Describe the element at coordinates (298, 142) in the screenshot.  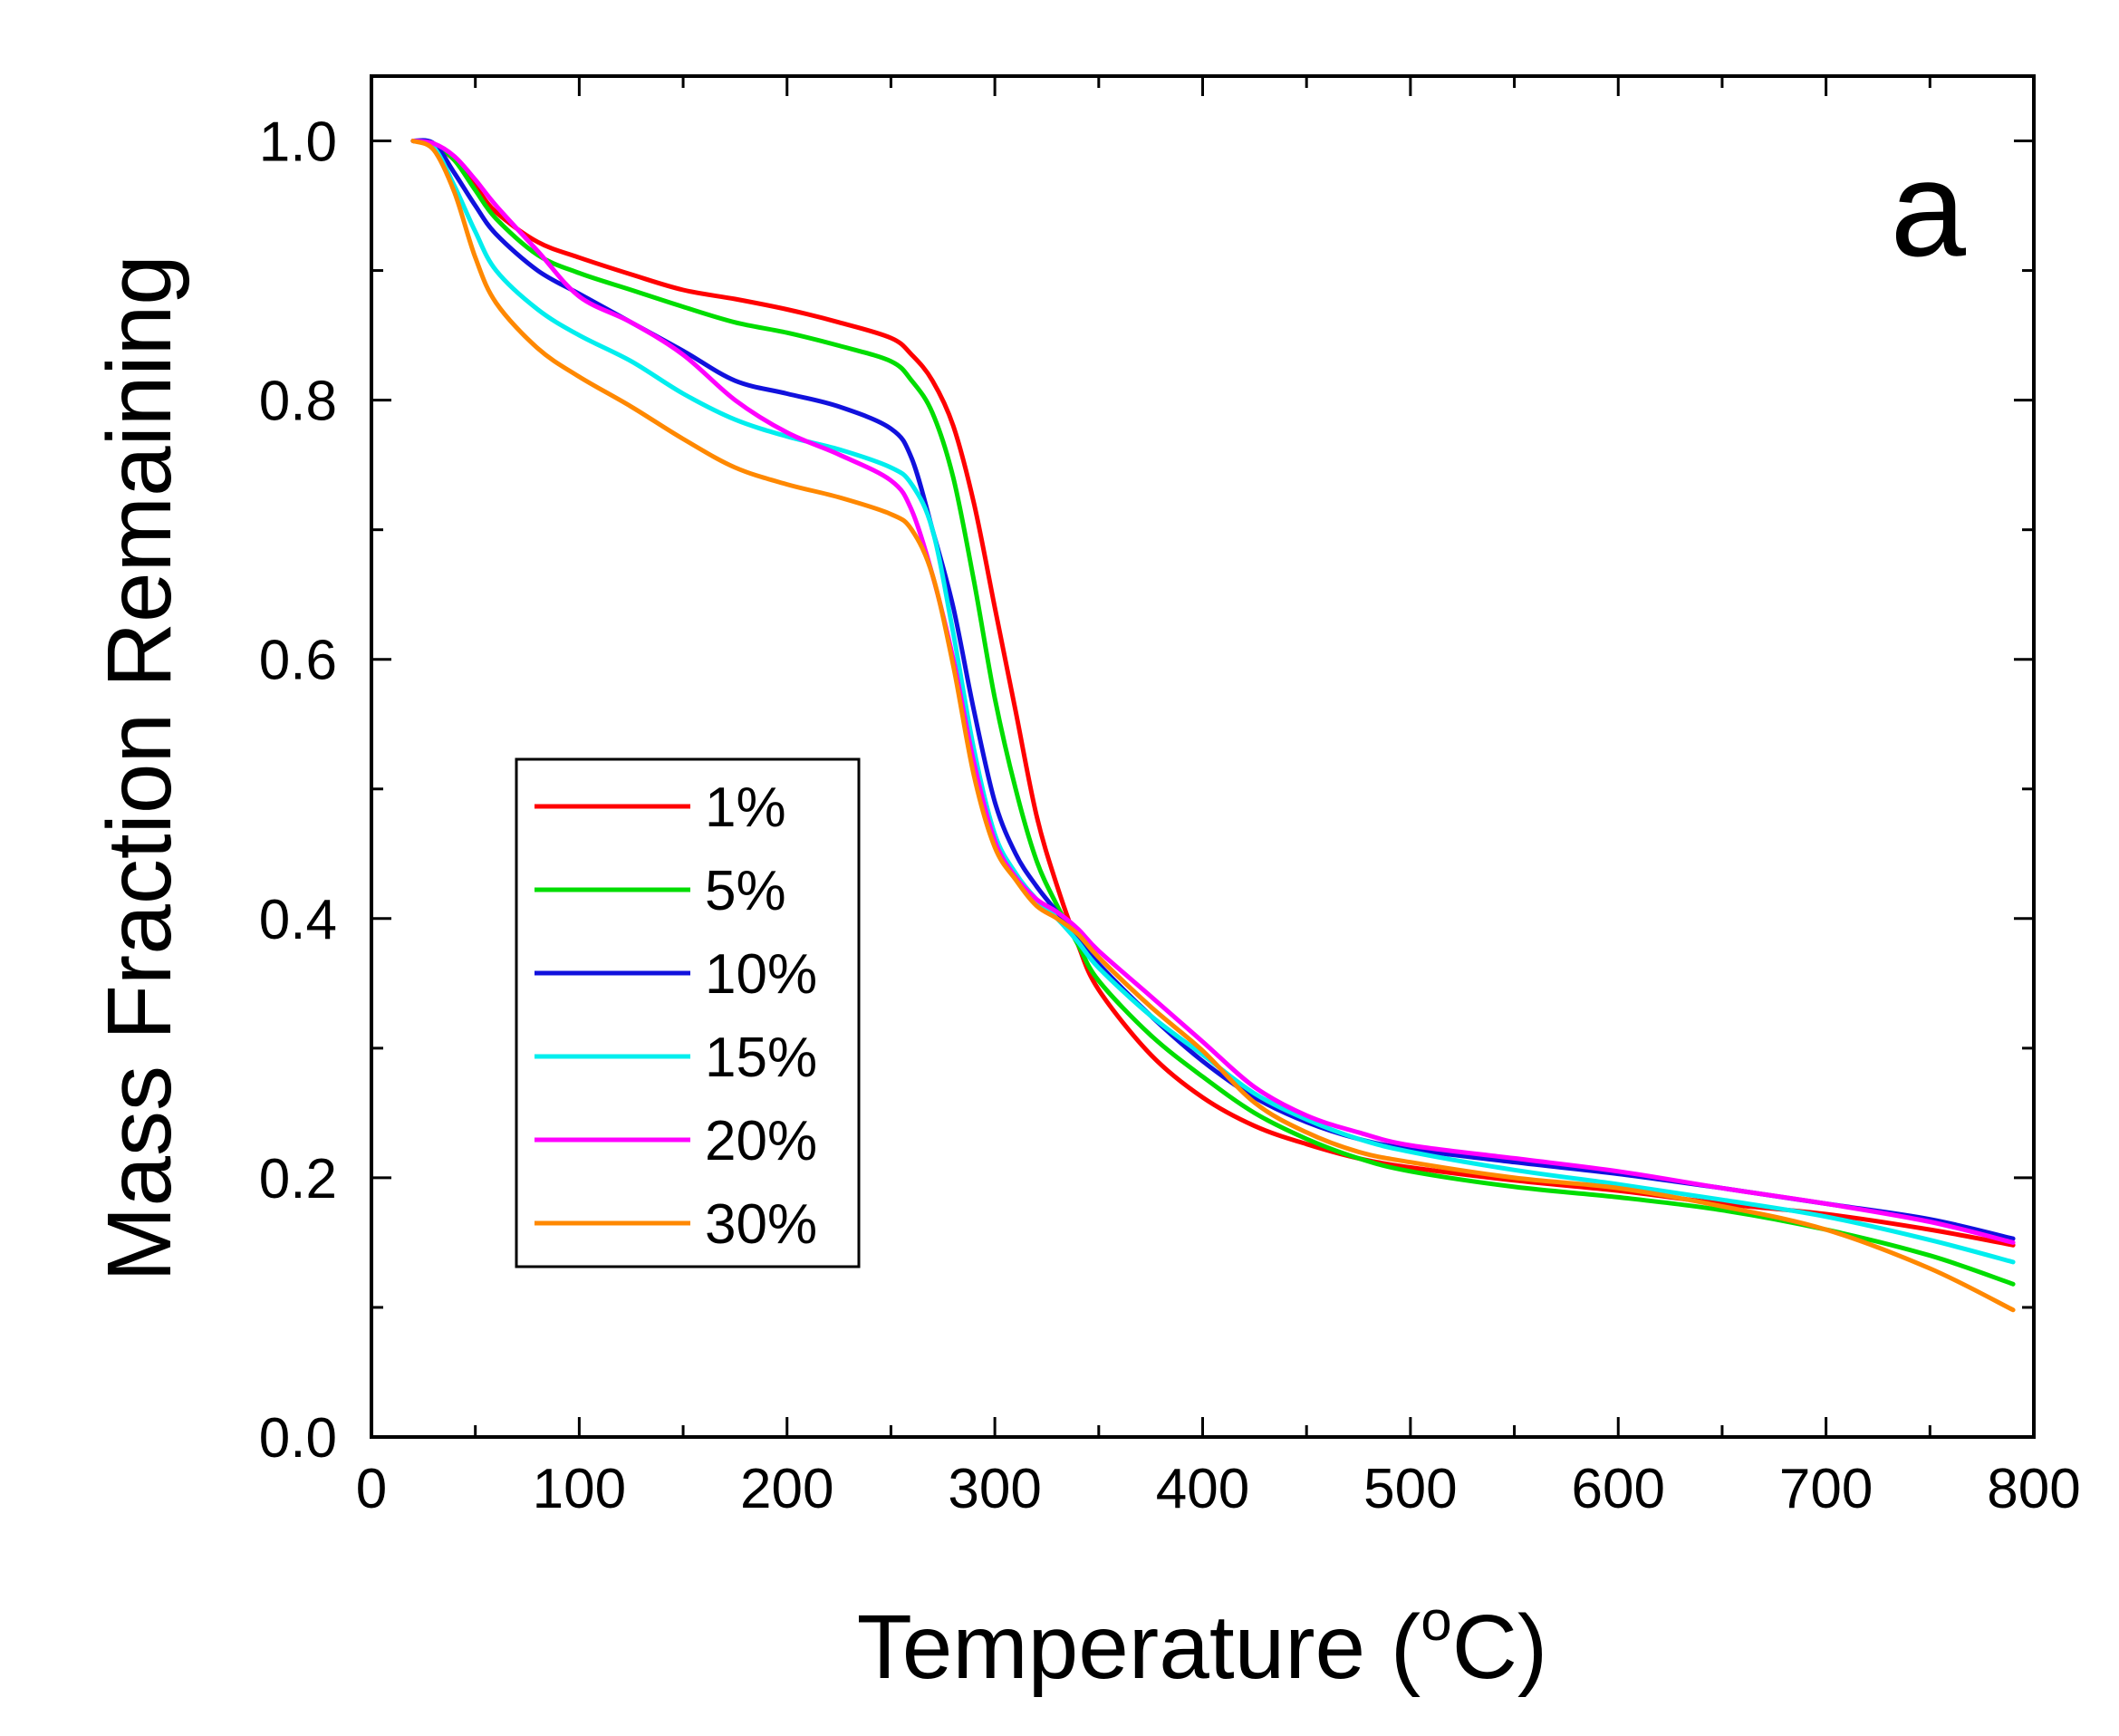
I see `y-tick-label: 1.0` at that location.